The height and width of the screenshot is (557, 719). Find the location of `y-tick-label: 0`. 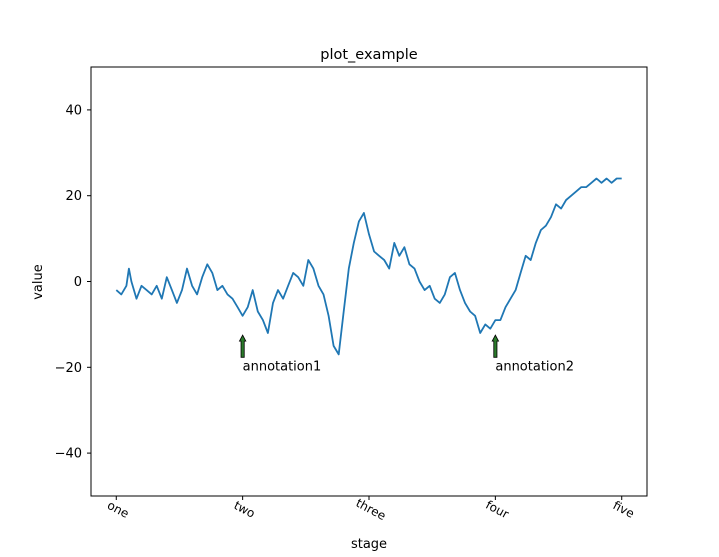

y-tick-label: 0 is located at coordinates (78, 282).